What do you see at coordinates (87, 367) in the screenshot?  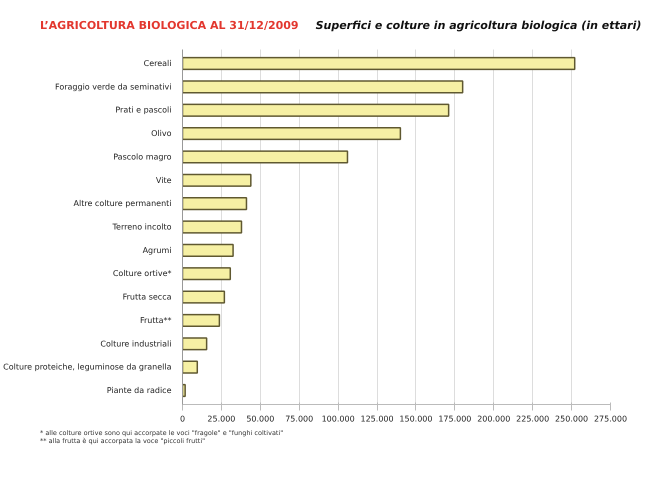 I see `y-tick-label: Colture proteiche, leguminose da granella` at bounding box center [87, 367].